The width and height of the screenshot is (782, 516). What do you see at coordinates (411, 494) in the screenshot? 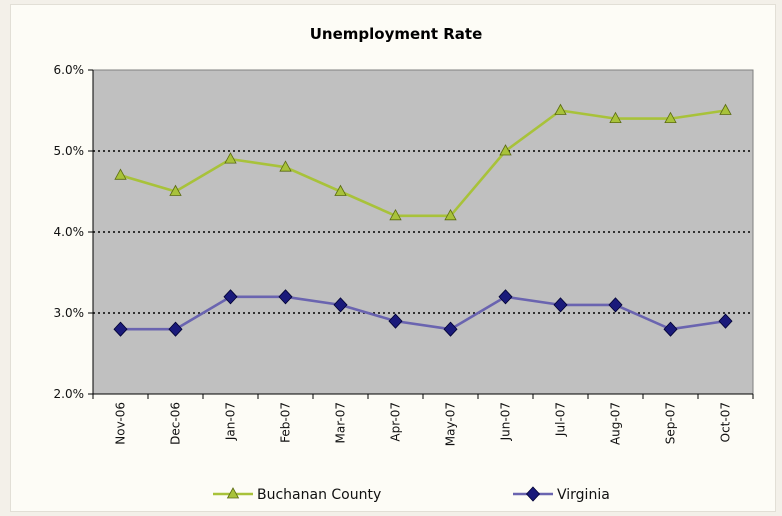
I see `legend: Buchanan County Virginia` at bounding box center [411, 494].